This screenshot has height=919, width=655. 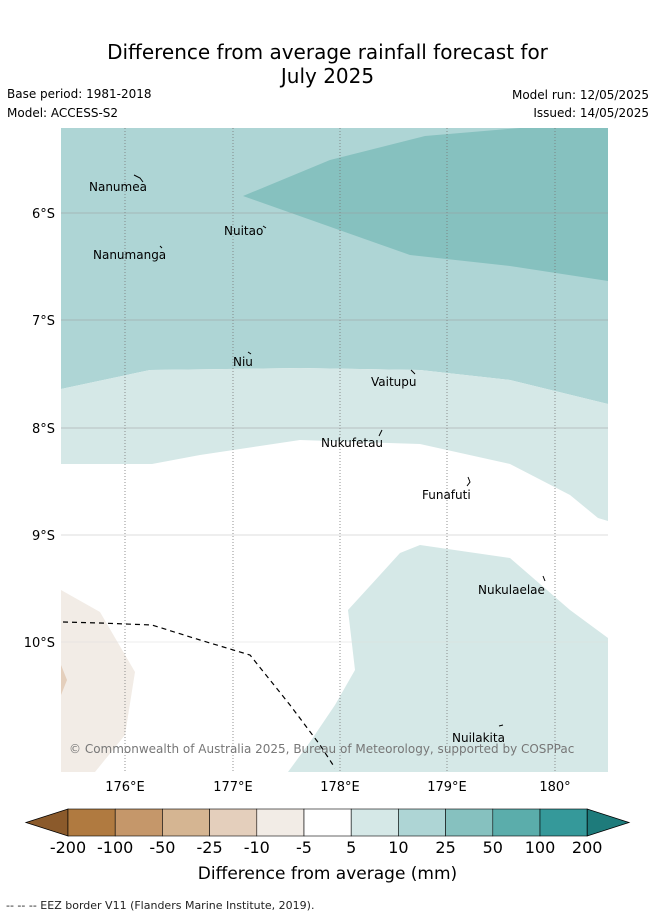 What do you see at coordinates (554, 787) in the screenshot?
I see `lon-label-180: 180°` at bounding box center [554, 787].